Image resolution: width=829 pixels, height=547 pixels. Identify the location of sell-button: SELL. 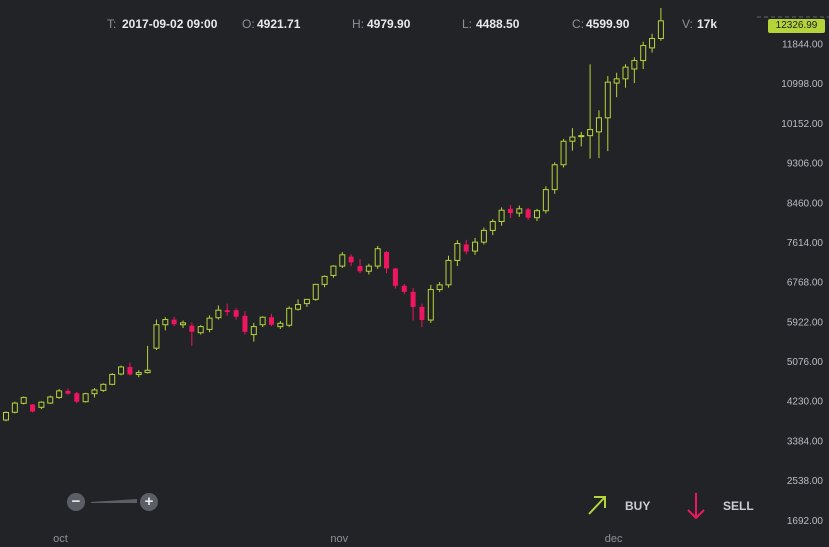
(725, 508).